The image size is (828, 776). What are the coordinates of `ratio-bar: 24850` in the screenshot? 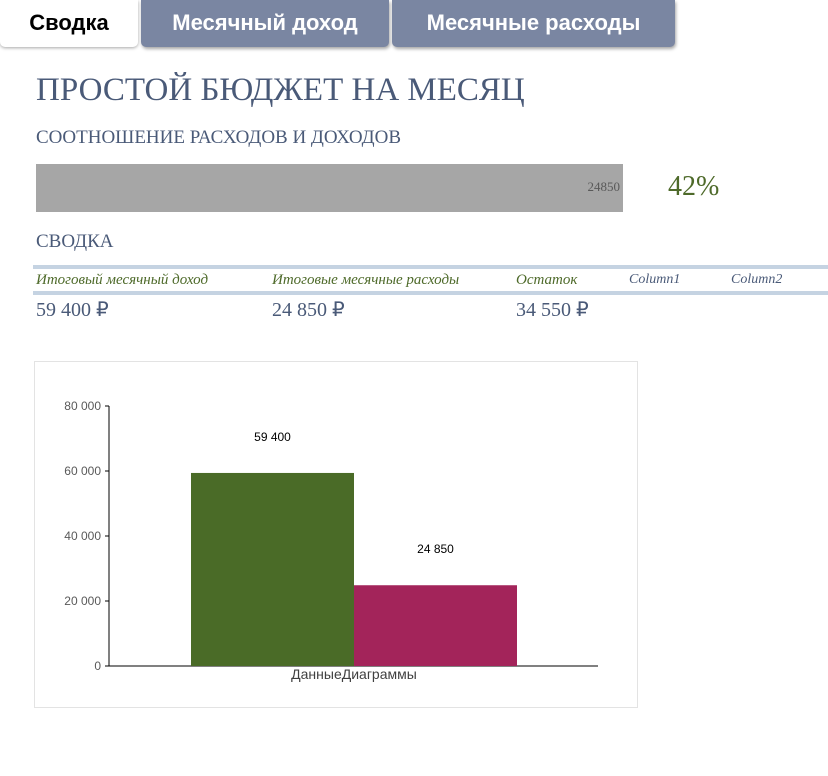 It's located at (329, 188).